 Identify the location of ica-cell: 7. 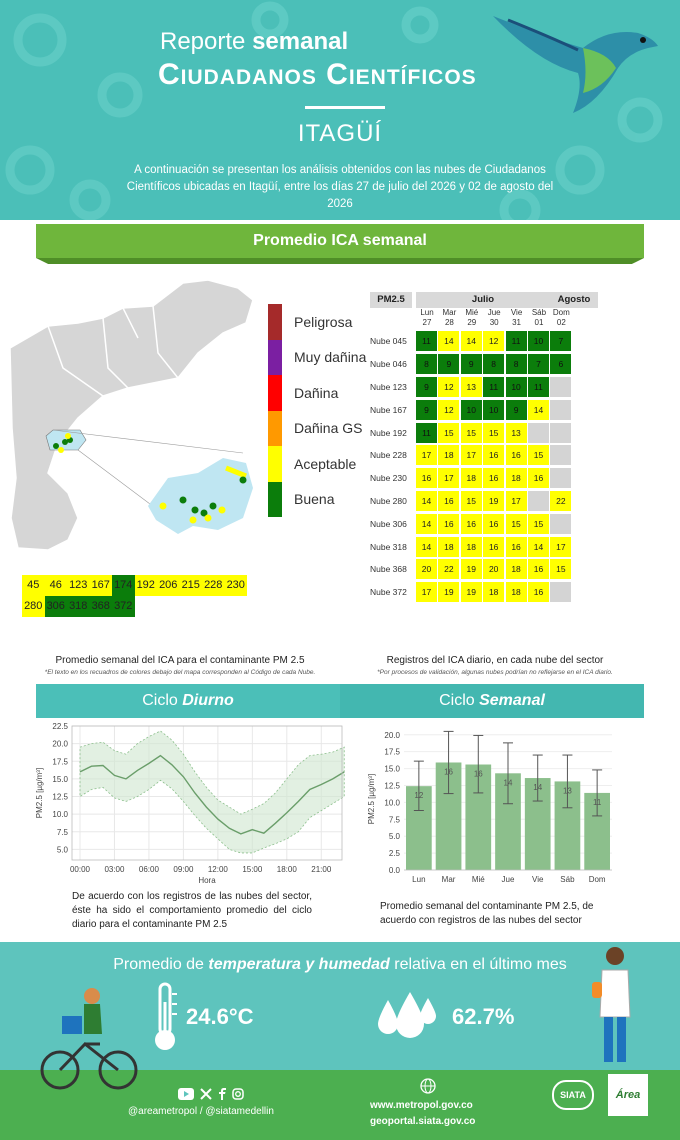
(538, 364).